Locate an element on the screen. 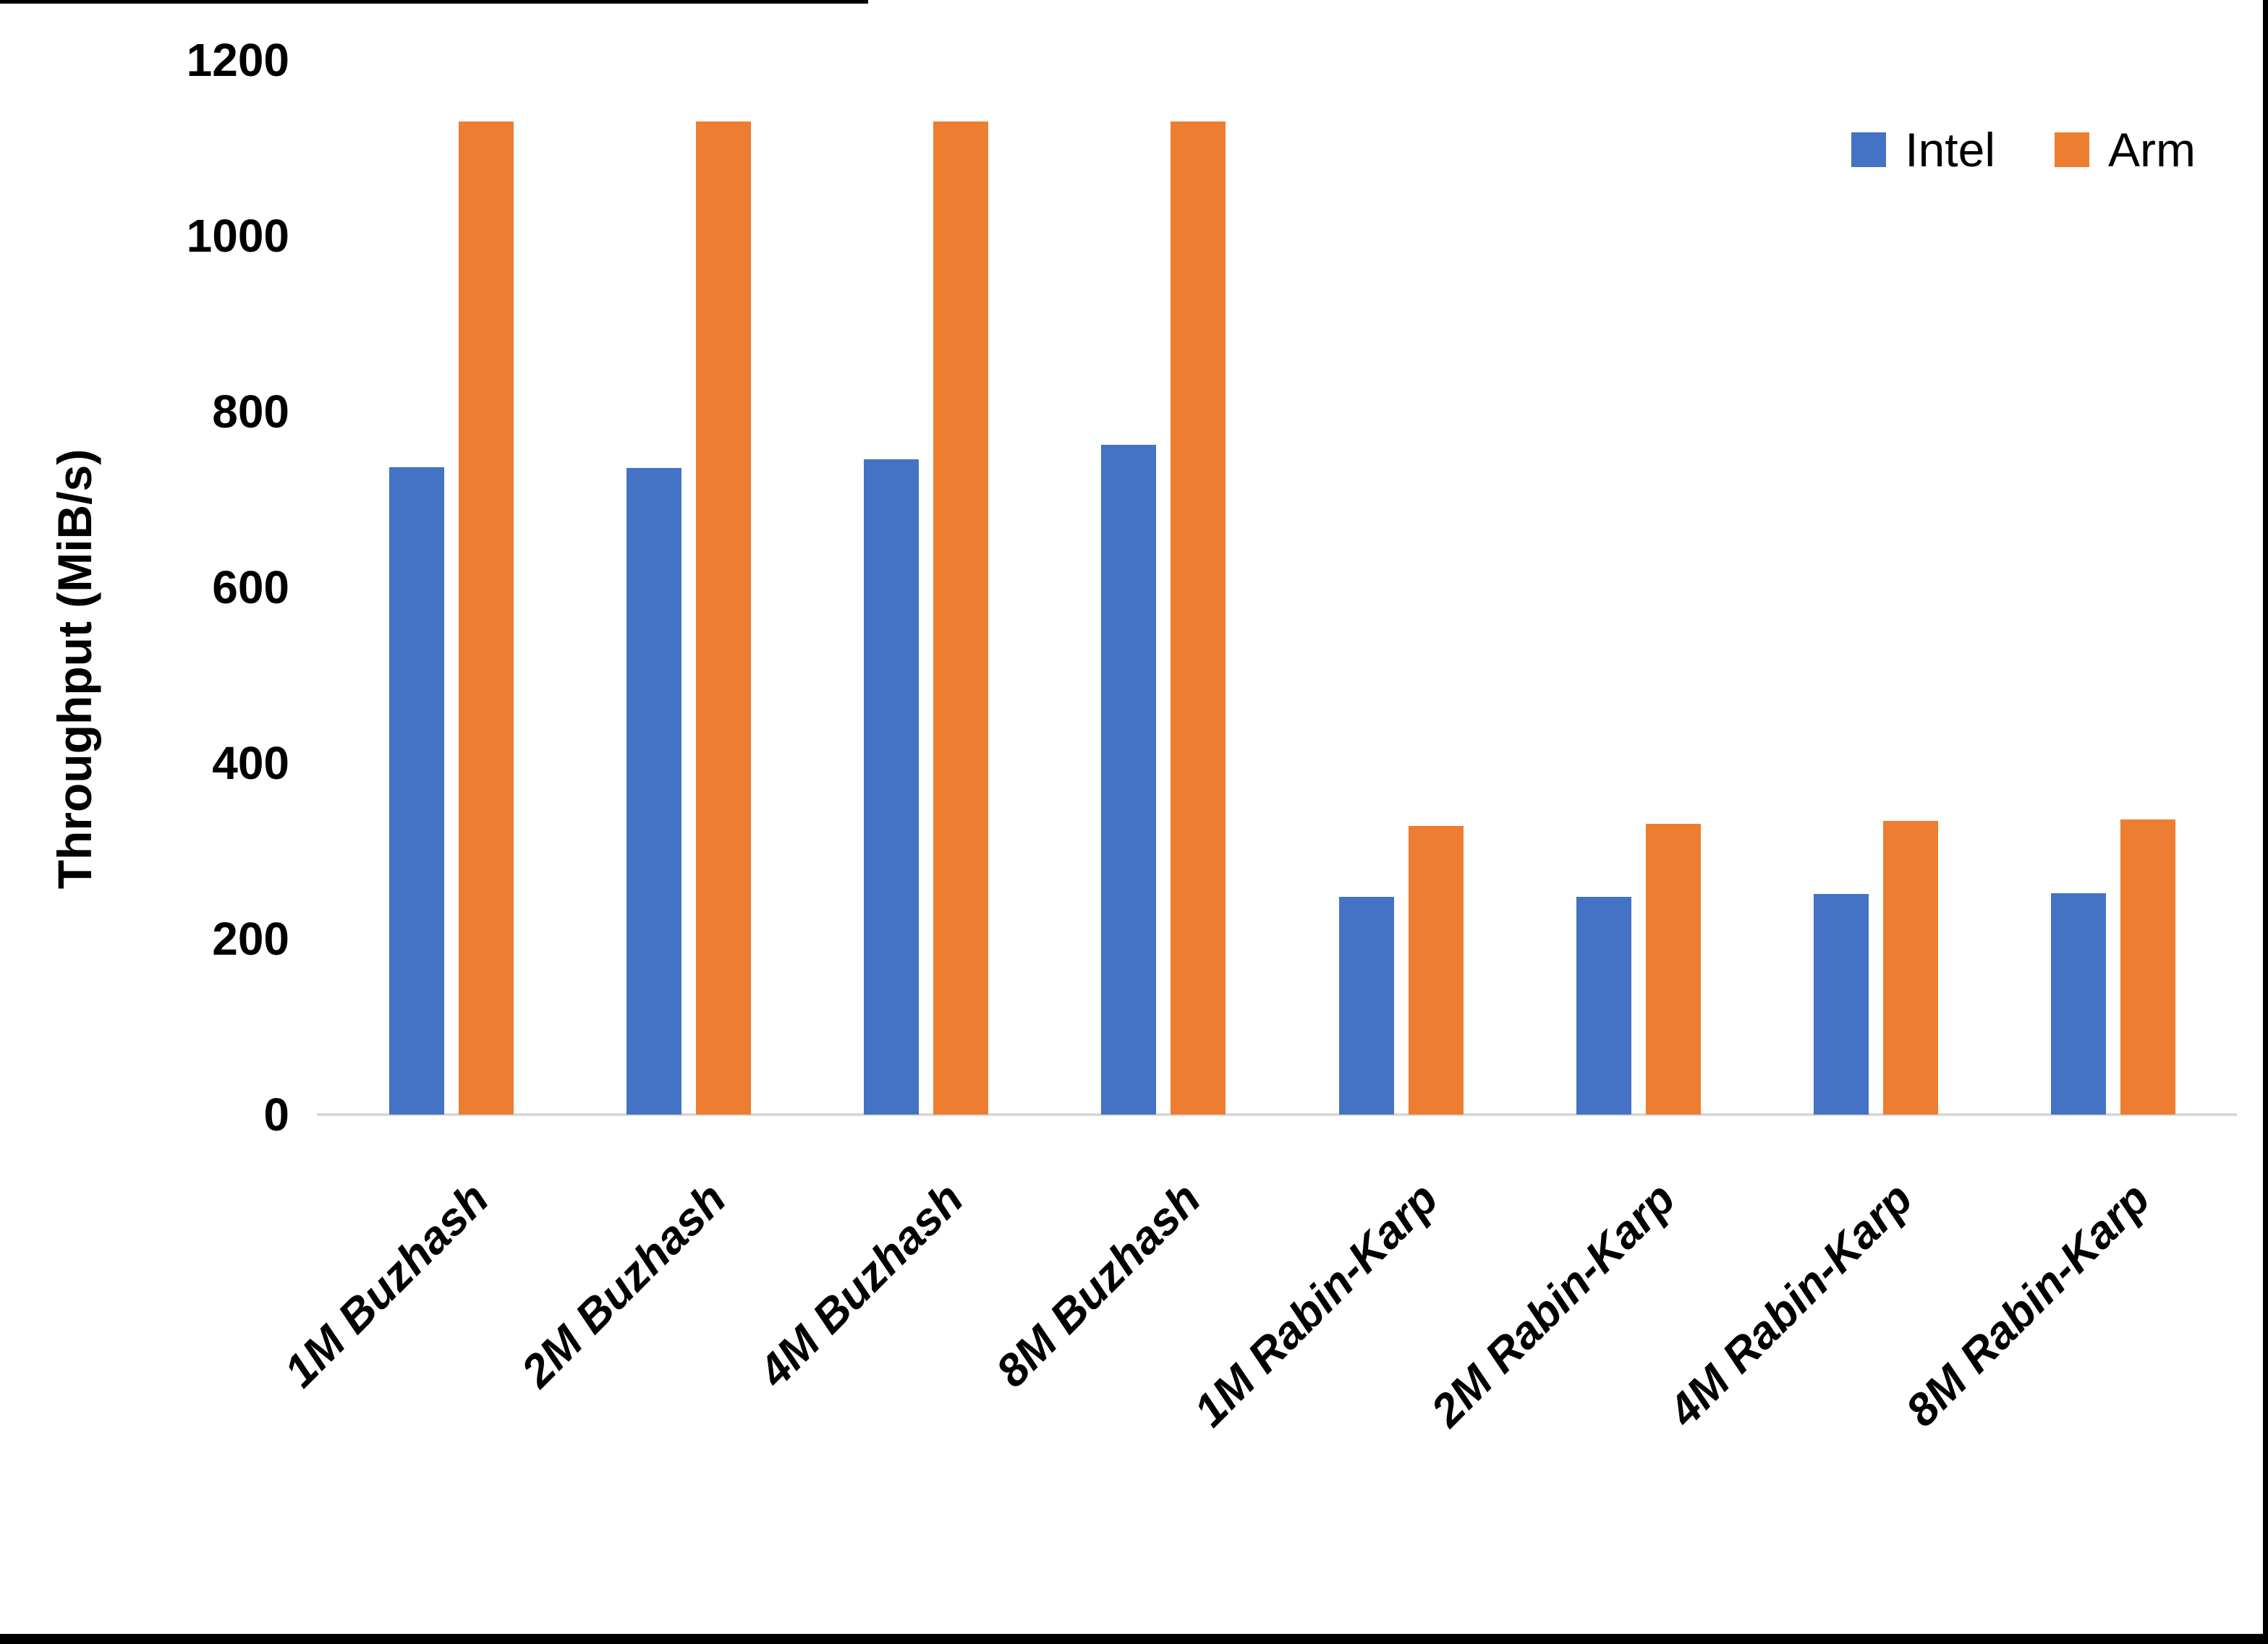  y-axis-tick-label: 1200 is located at coordinates (238, 60).